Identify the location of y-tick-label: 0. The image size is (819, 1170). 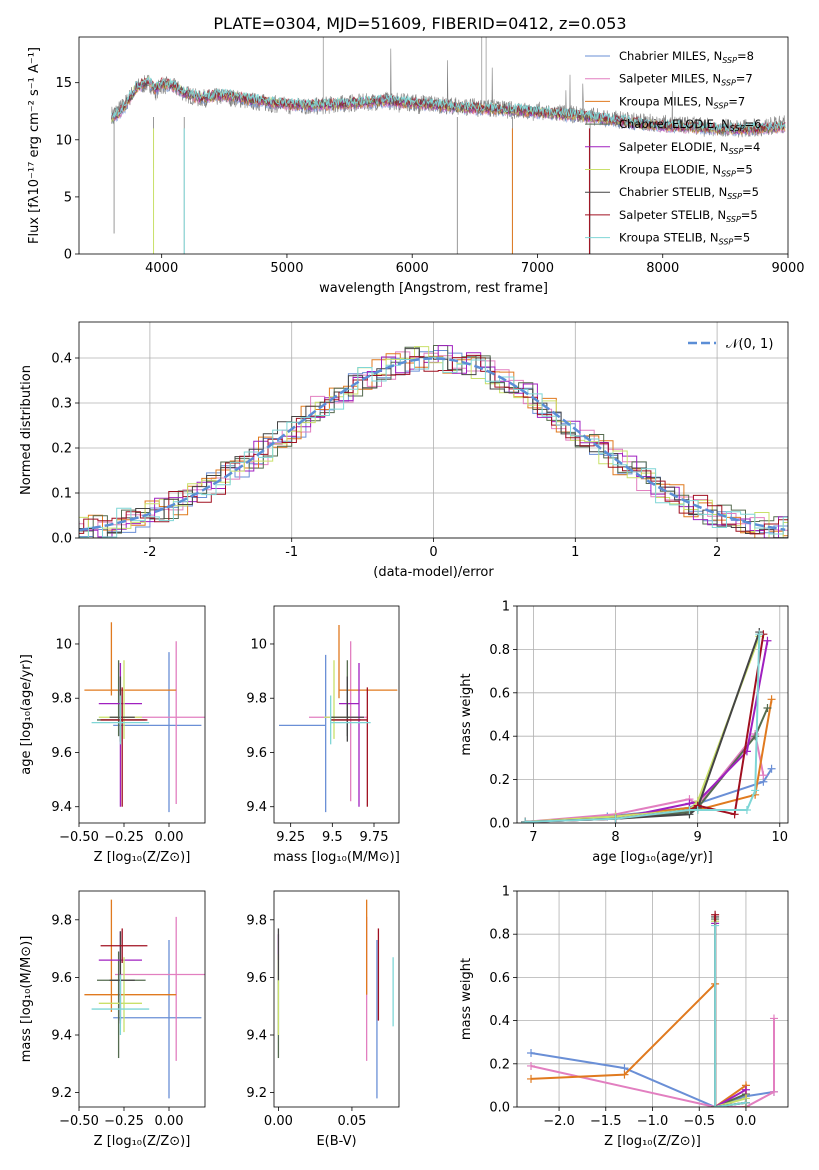
(68, 255).